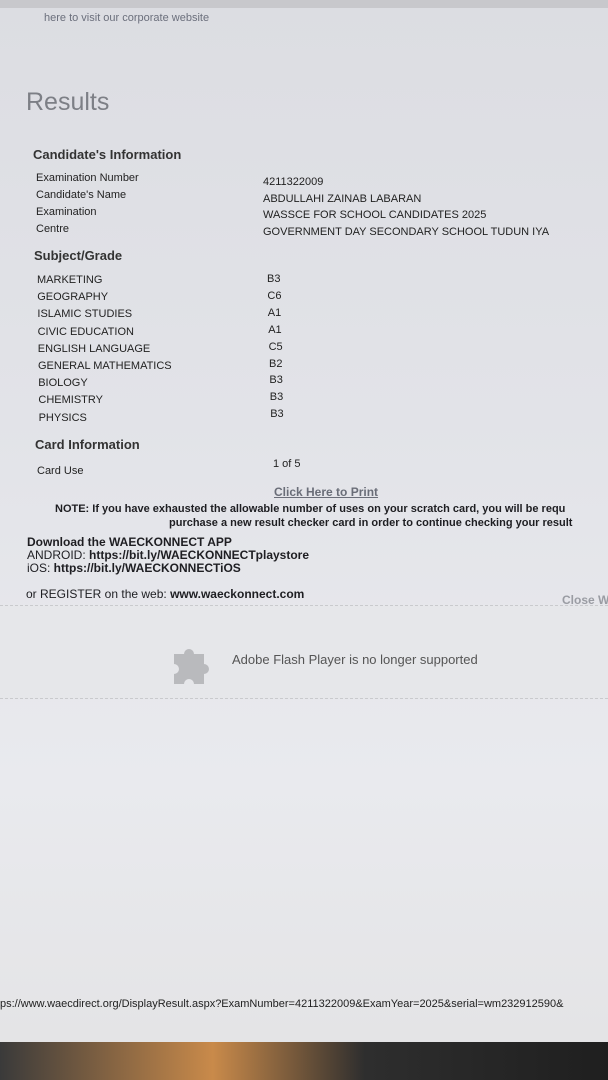 Image resolution: width=608 pixels, height=1080 pixels. What do you see at coordinates (127, 18) in the screenshot?
I see `corporate-website-link: here to visit our corporate website` at bounding box center [127, 18].